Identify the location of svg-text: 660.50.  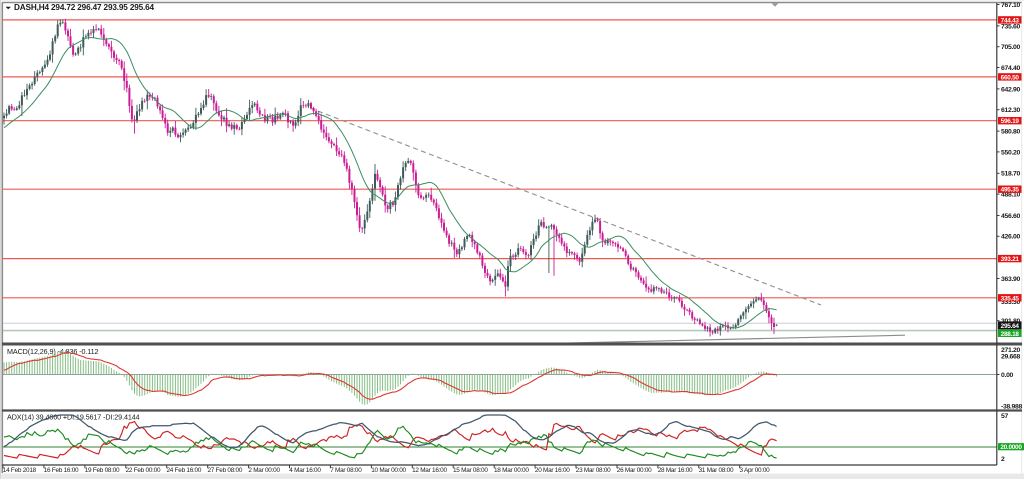
(1010, 77).